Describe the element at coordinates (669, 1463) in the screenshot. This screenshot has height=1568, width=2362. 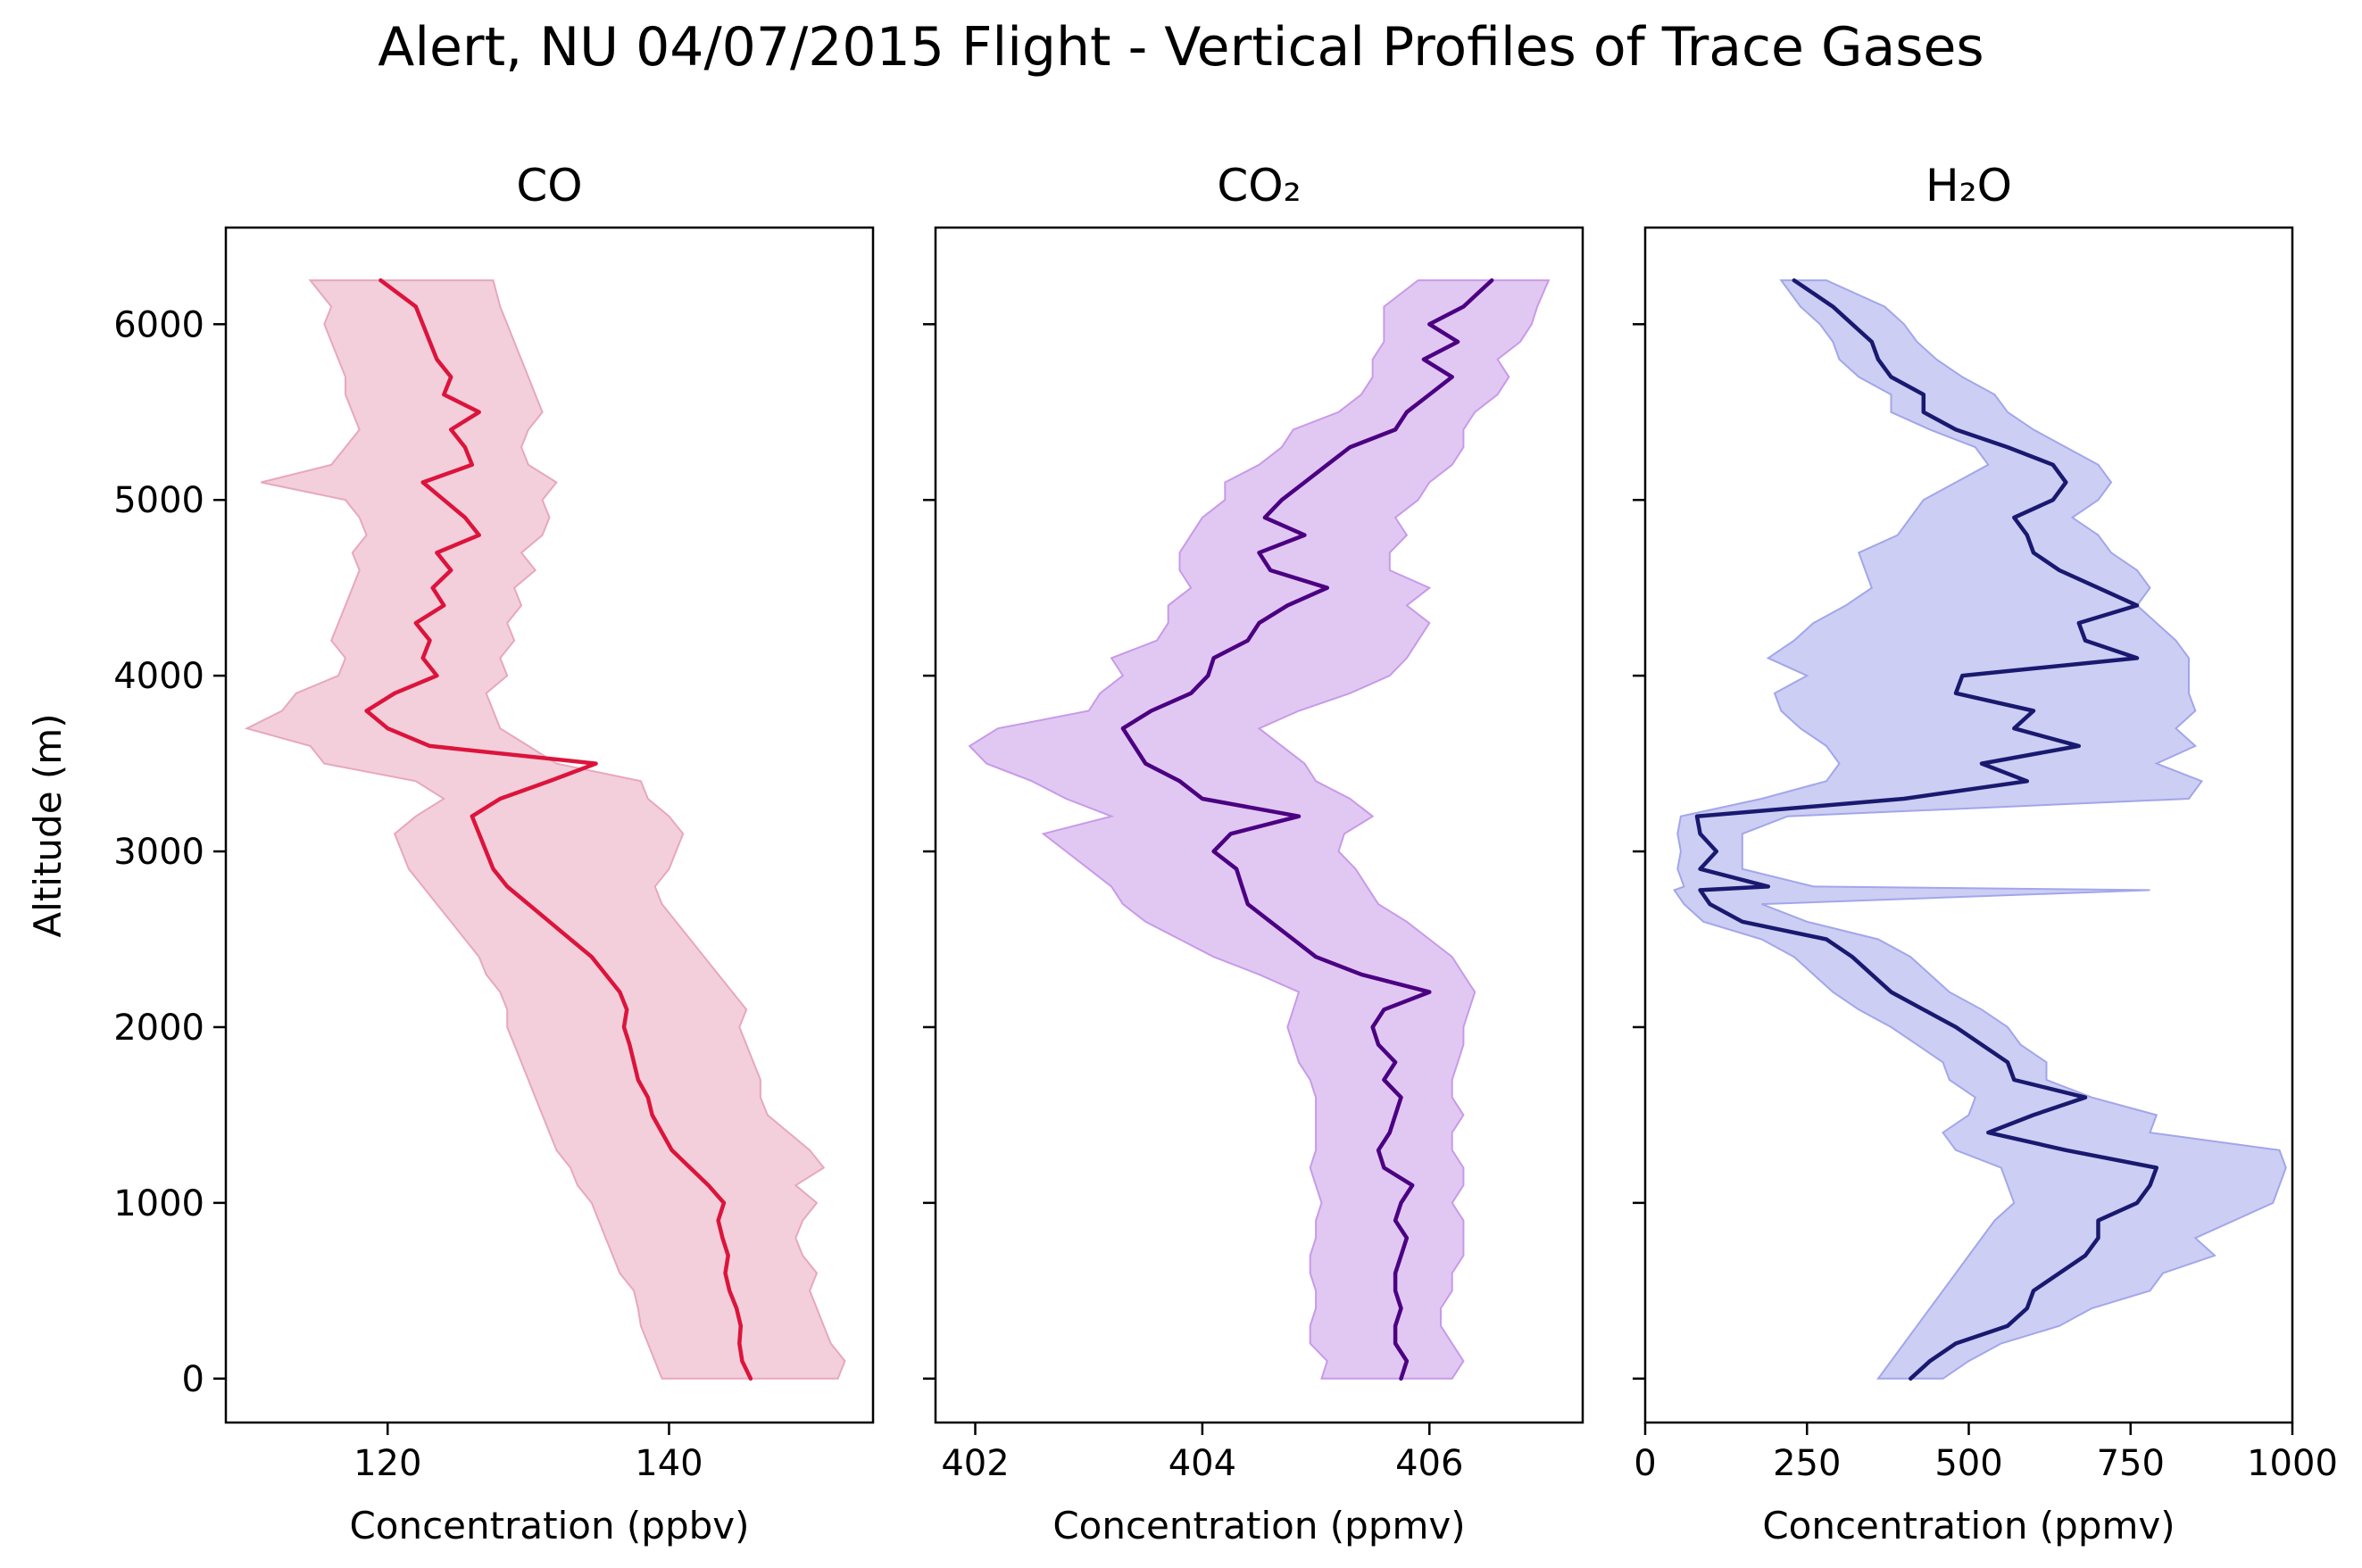
I see `co-x-tick-label: 140` at that location.